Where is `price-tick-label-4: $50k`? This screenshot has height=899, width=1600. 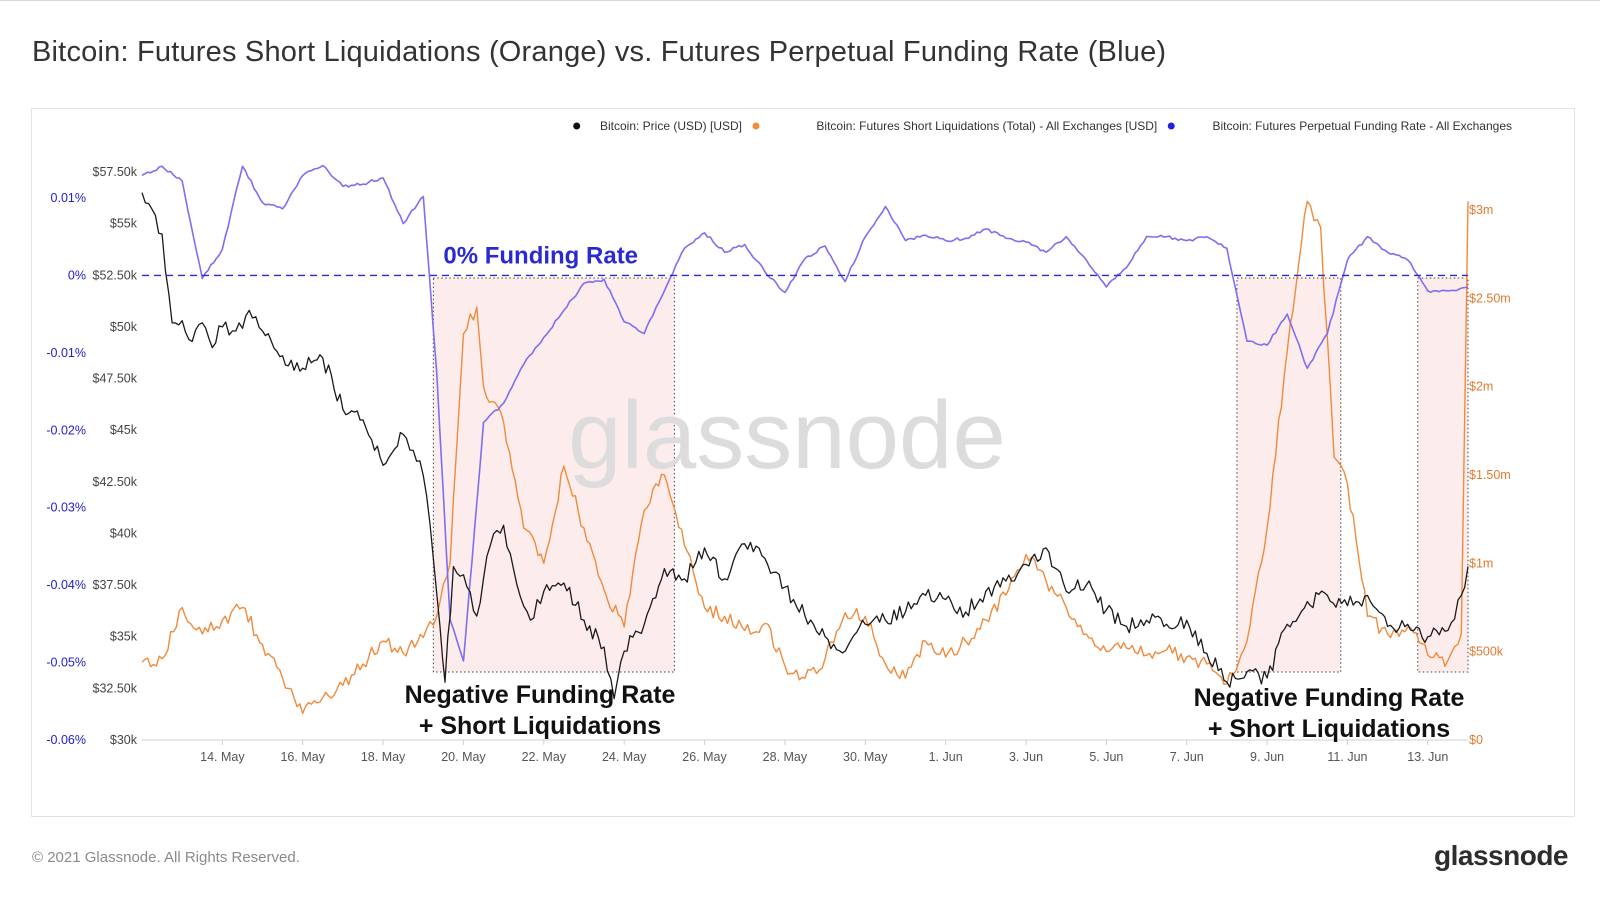 price-tick-label-4: $50k is located at coordinates (124, 327).